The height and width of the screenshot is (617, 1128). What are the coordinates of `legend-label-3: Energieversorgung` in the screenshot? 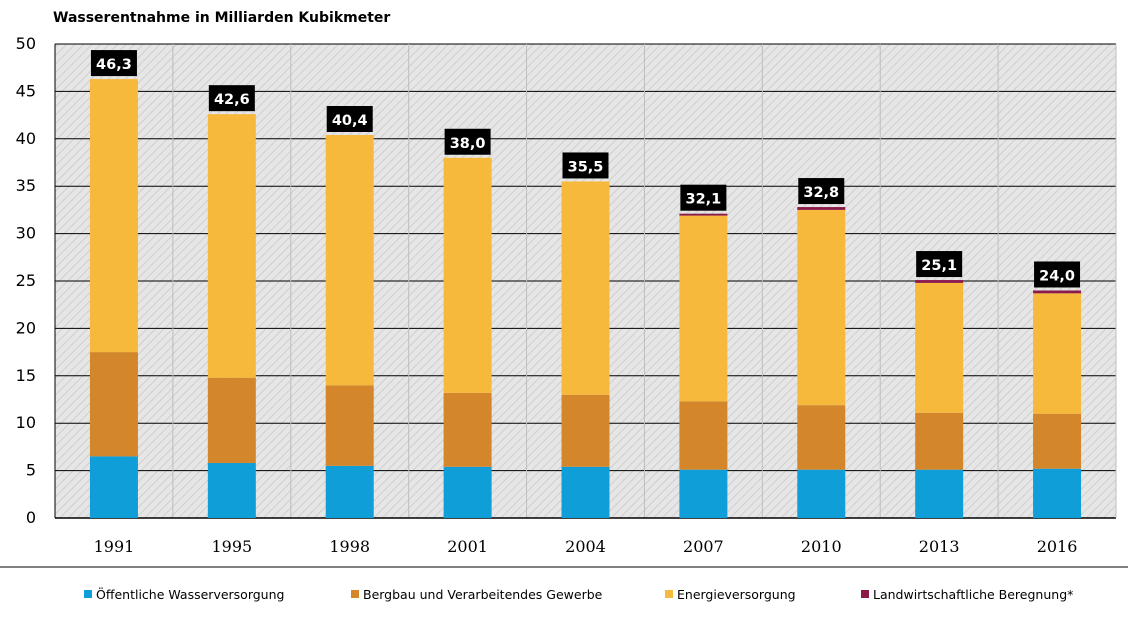 It's located at (736, 594).